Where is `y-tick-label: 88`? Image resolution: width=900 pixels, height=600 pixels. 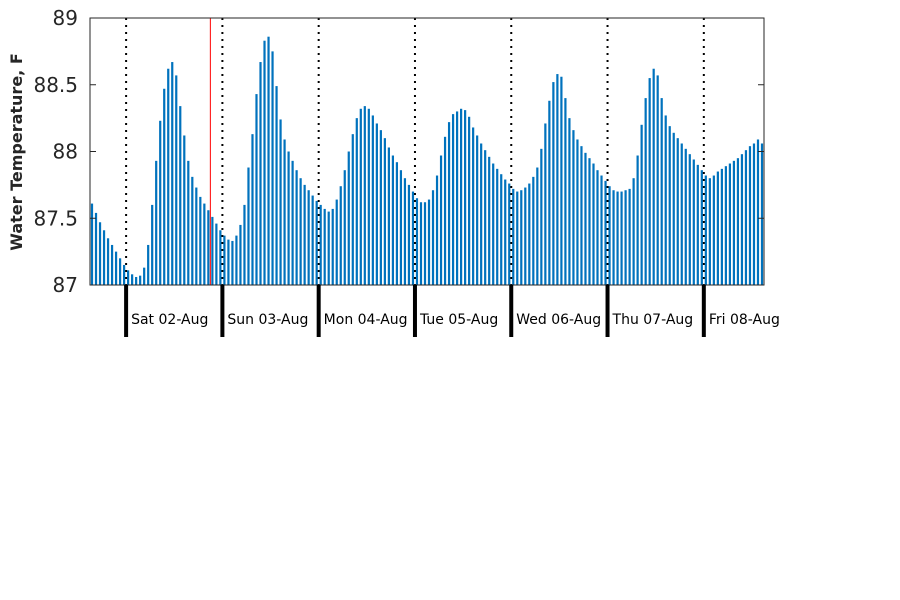 y-tick-label: 88 is located at coordinates (65, 152).